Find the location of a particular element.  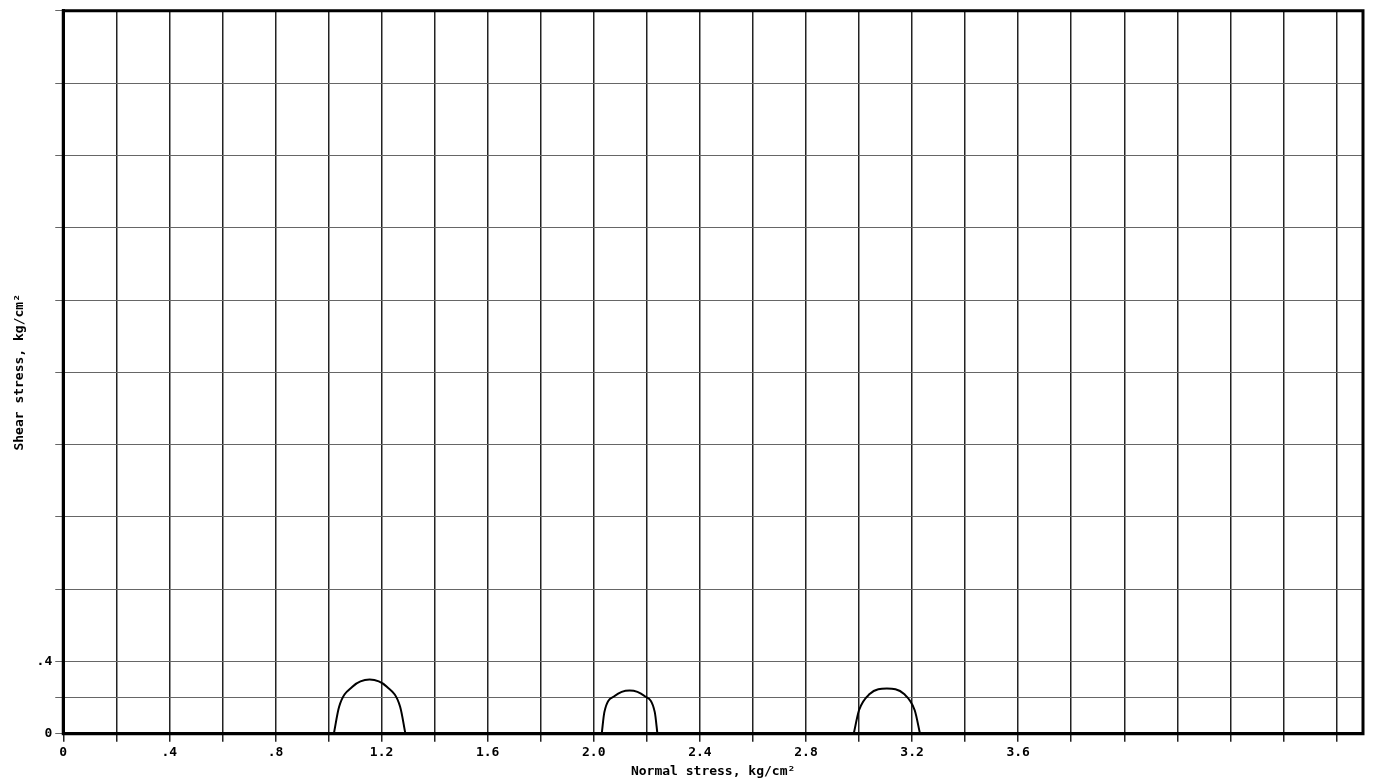

x-tick-label: 0 is located at coordinates (63, 751).